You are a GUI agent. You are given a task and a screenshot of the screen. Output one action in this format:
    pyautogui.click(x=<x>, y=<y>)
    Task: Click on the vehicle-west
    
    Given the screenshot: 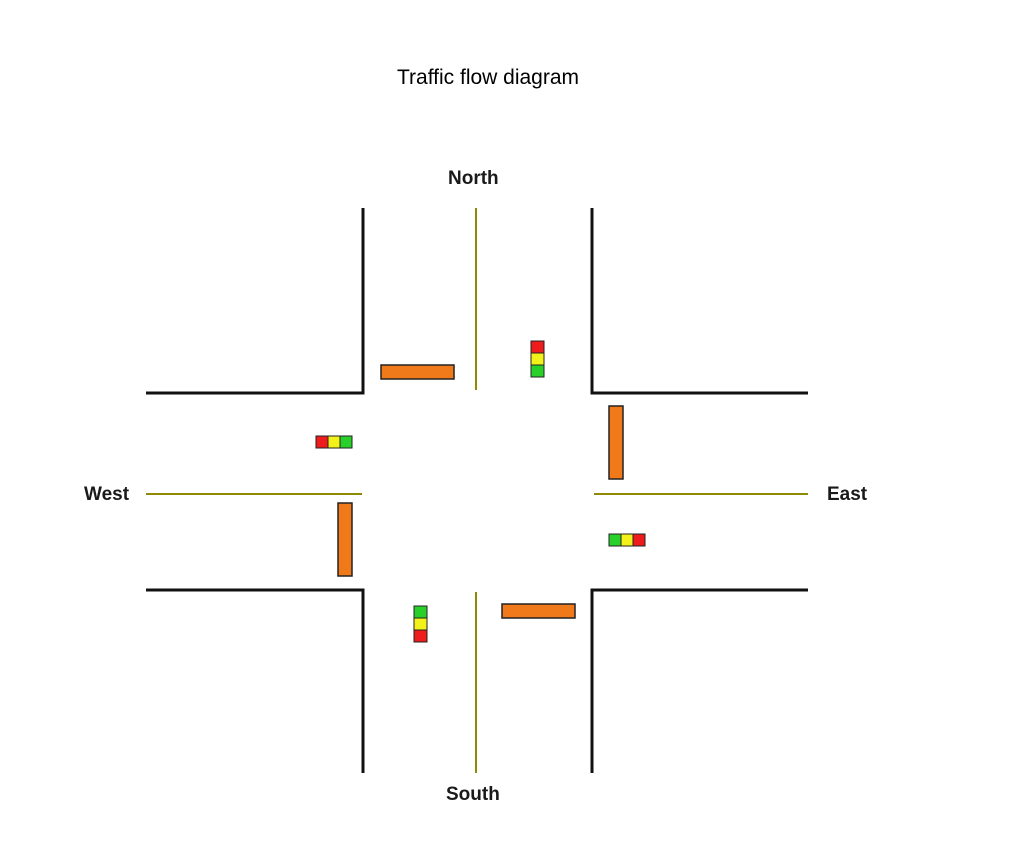 What is the action you would take?
    pyautogui.click(x=345, y=539)
    